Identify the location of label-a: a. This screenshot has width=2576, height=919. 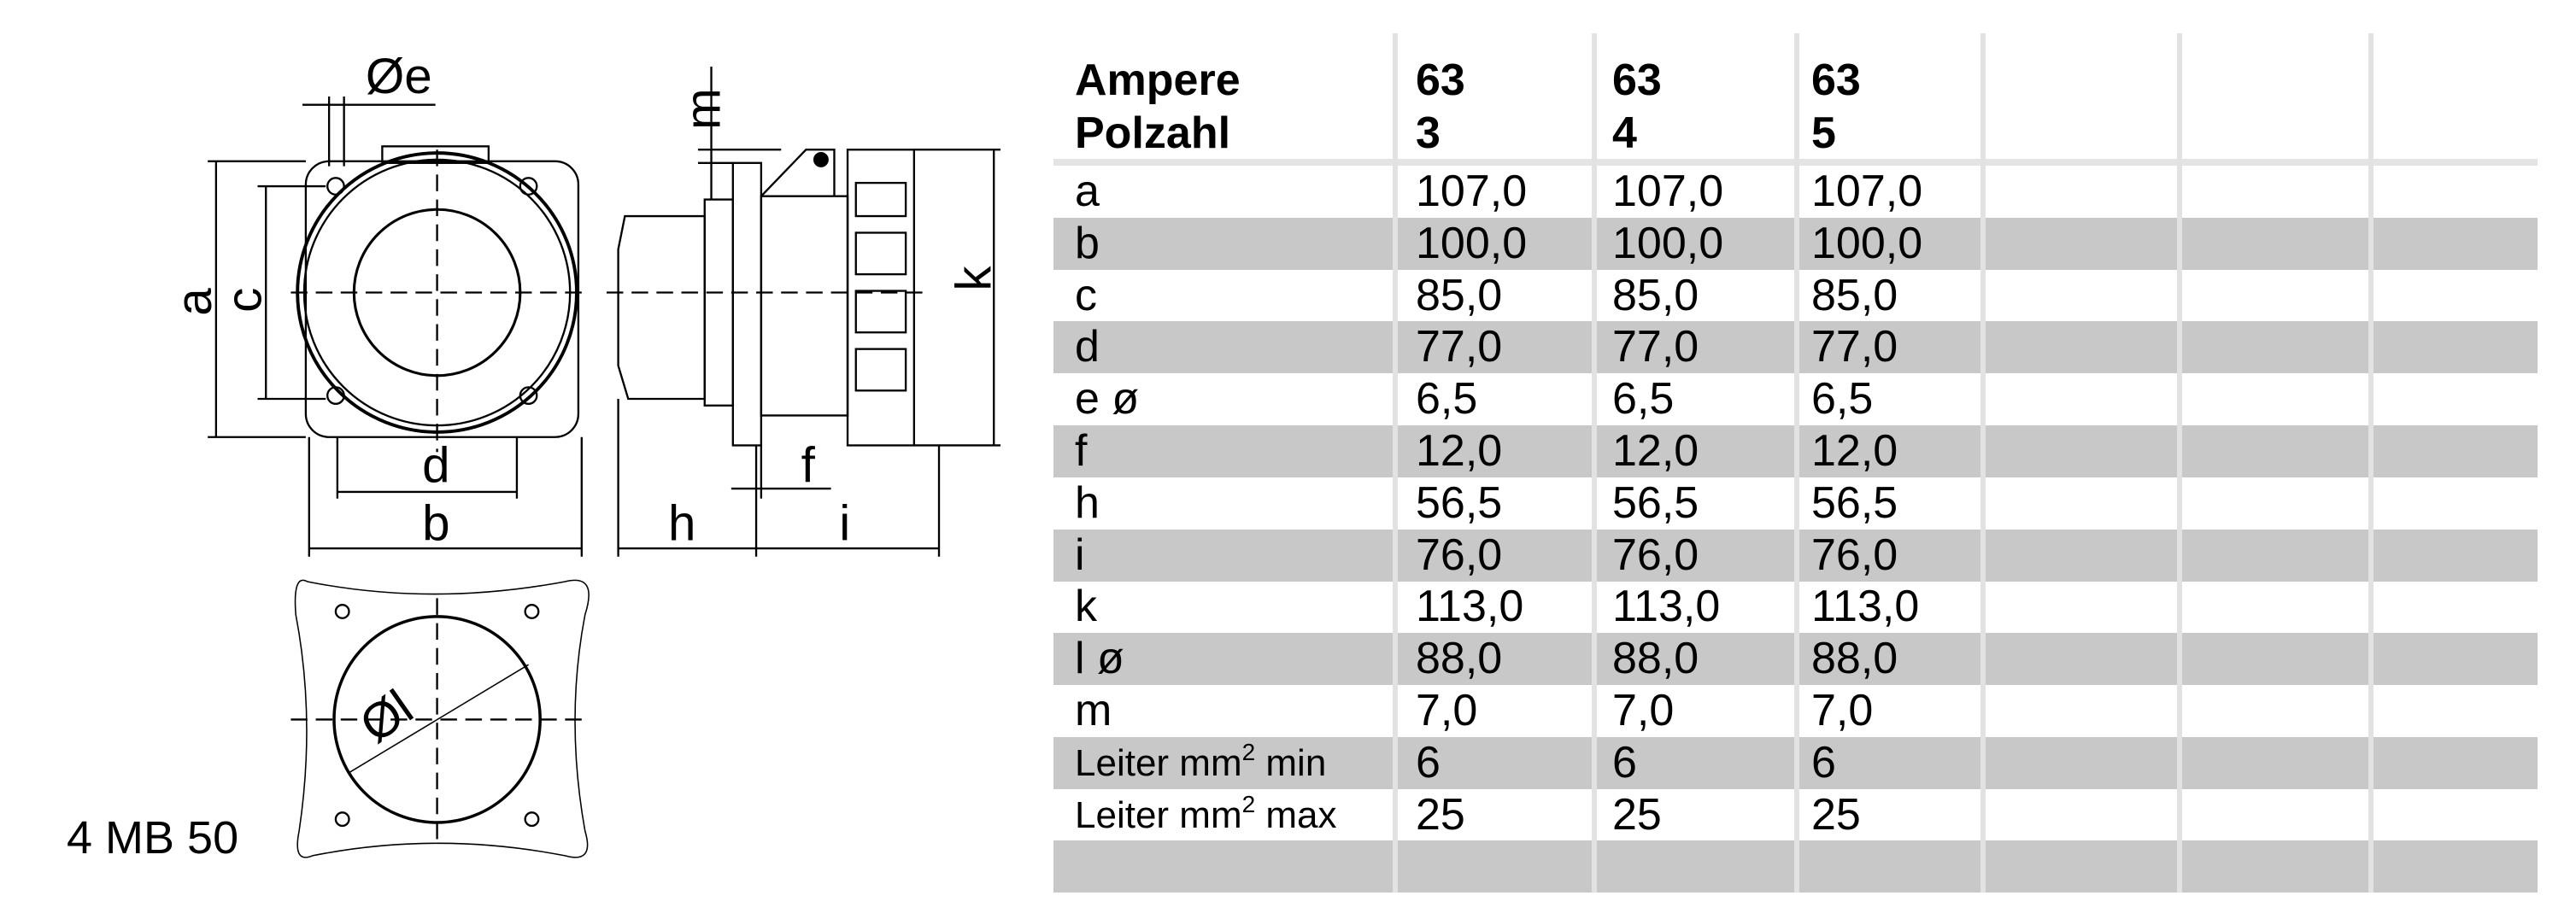
(194, 302).